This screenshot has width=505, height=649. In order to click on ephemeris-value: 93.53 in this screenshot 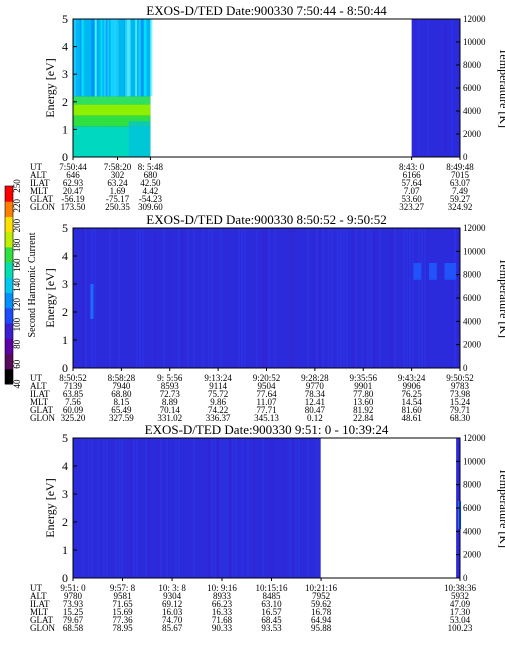, I will do `click(271, 628)`.